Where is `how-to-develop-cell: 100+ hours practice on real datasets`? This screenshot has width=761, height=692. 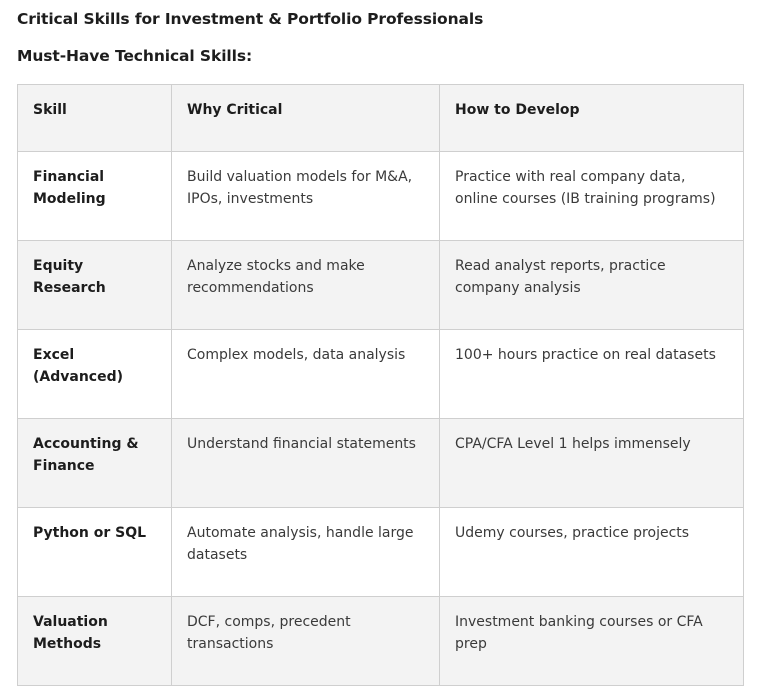 how-to-develop-cell: 100+ hours practice on real datasets is located at coordinates (591, 374).